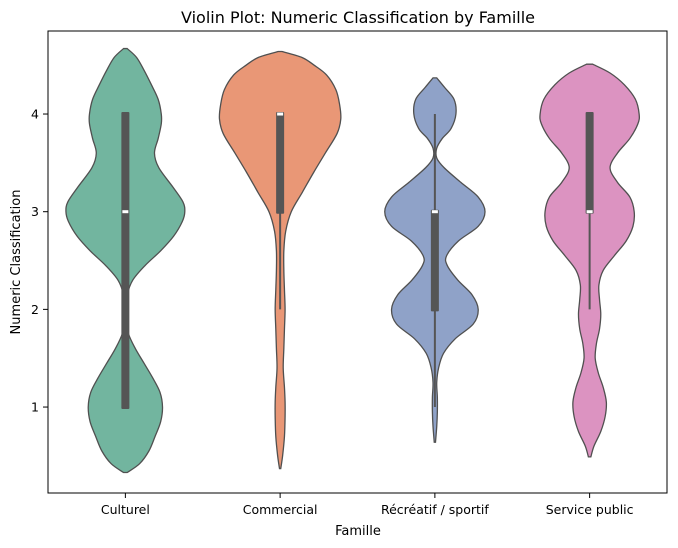 The height and width of the screenshot is (548, 678). I want to click on x-tick-label: Service public, so click(590, 509).